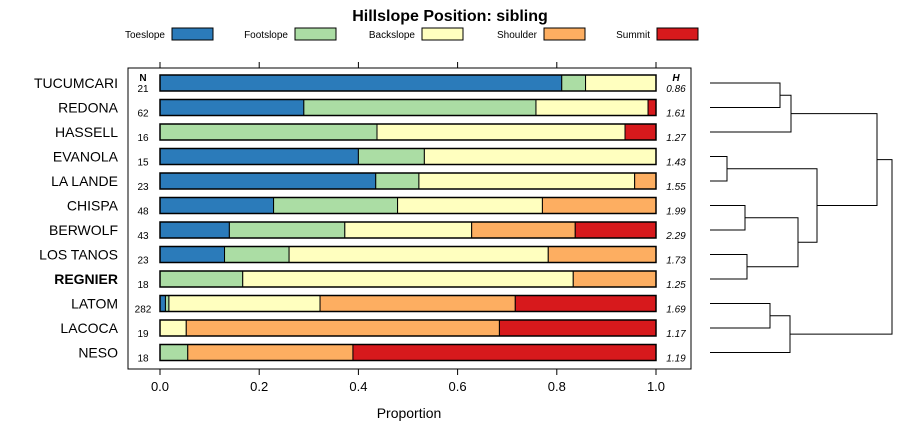 This screenshot has height=440, width=900. I want to click on bar-regnier-shoulder, so click(614, 279).